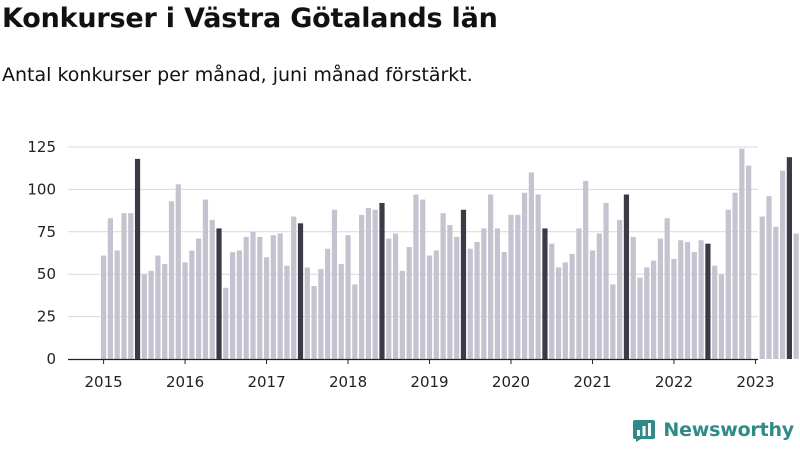 The height and width of the screenshot is (450, 800). I want to click on x-tick-label: 2022, so click(674, 382).